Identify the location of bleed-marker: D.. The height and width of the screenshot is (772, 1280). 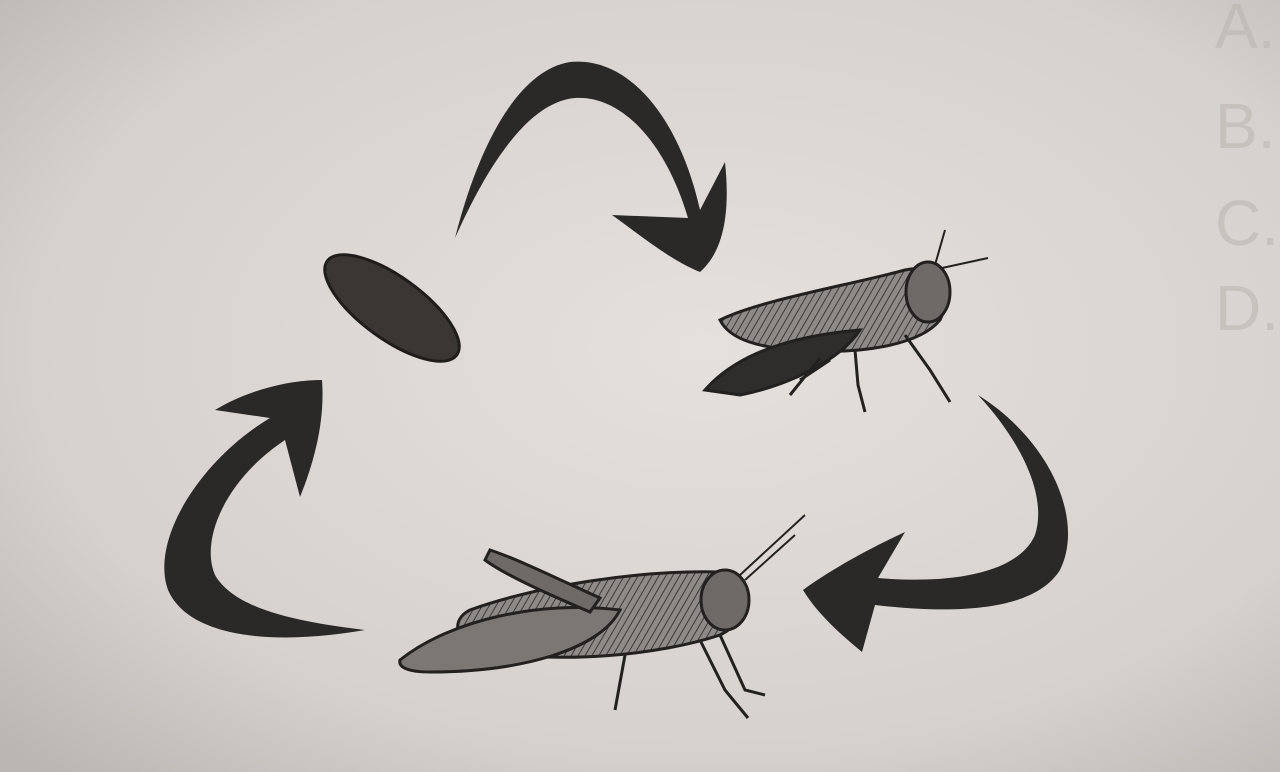
(1247, 308).